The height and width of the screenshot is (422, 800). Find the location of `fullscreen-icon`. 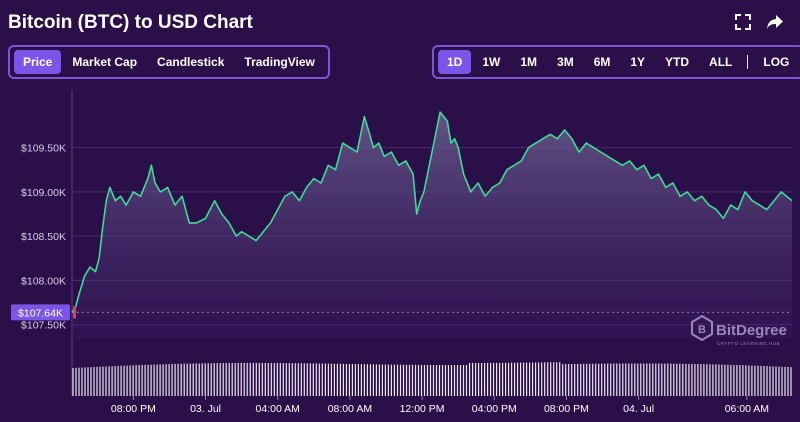

fullscreen-icon is located at coordinates (743, 22).